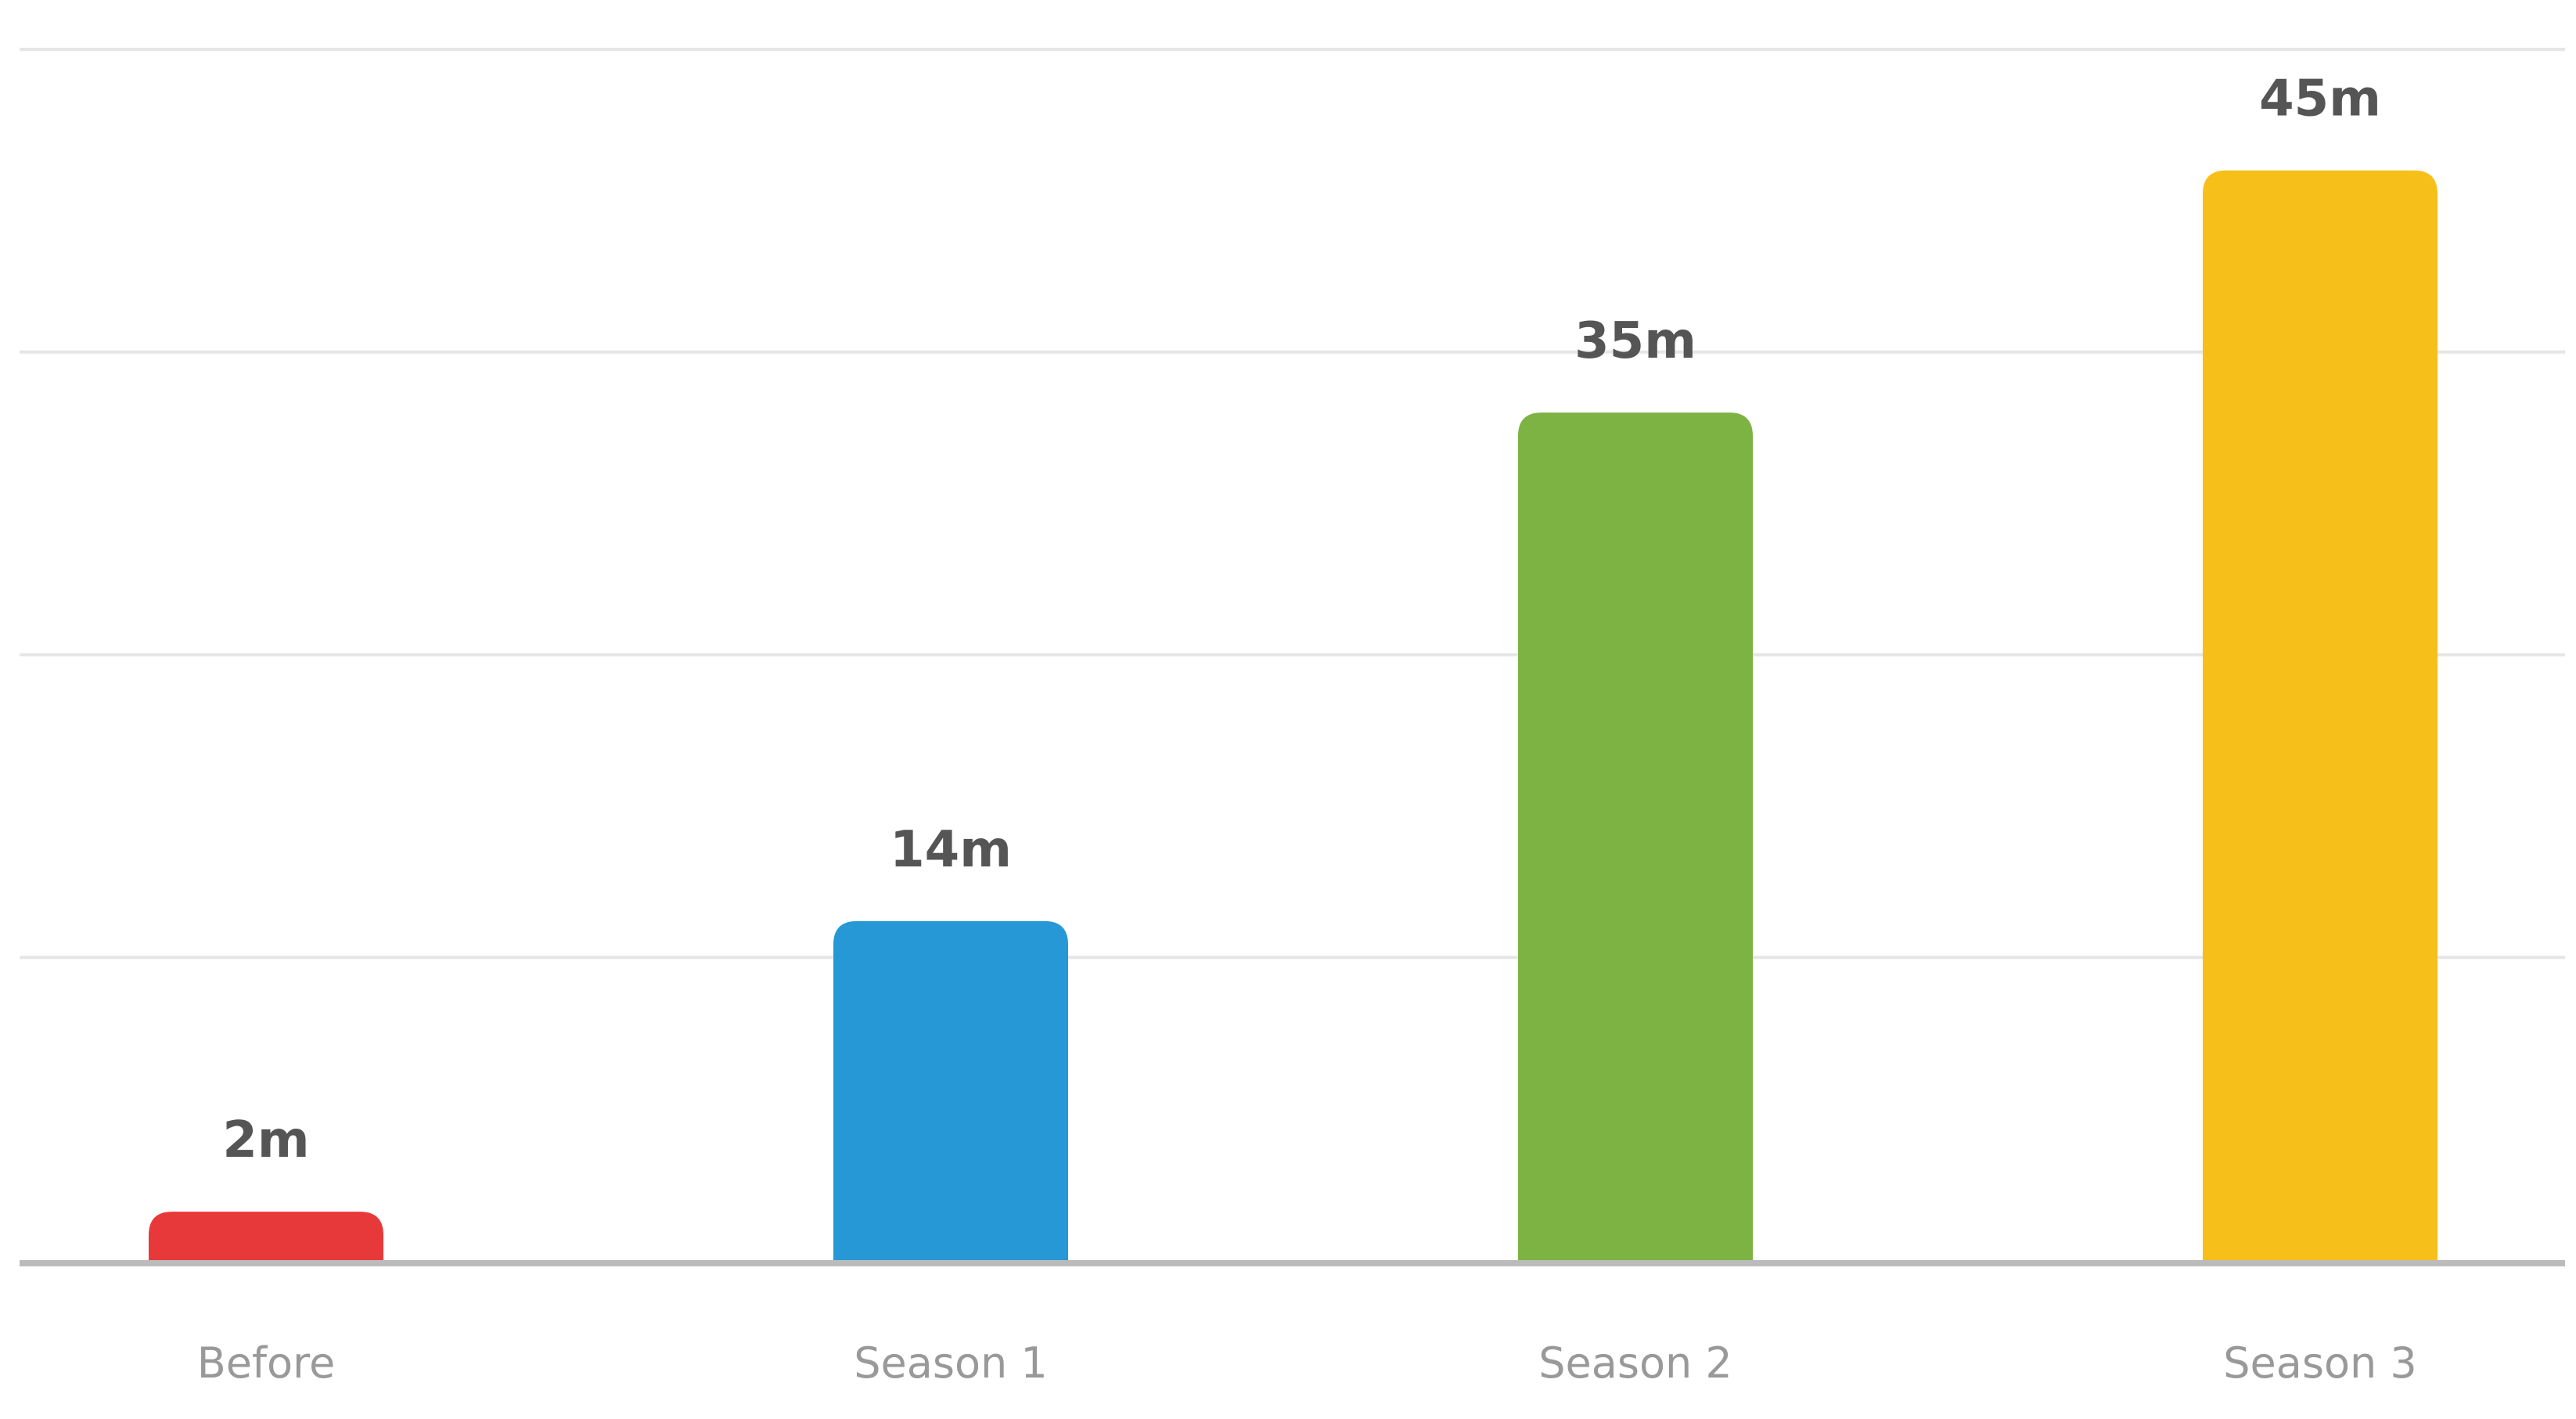 The height and width of the screenshot is (1419, 2576). What do you see at coordinates (2320, 1363) in the screenshot?
I see `x-tick-label: Season 3` at bounding box center [2320, 1363].